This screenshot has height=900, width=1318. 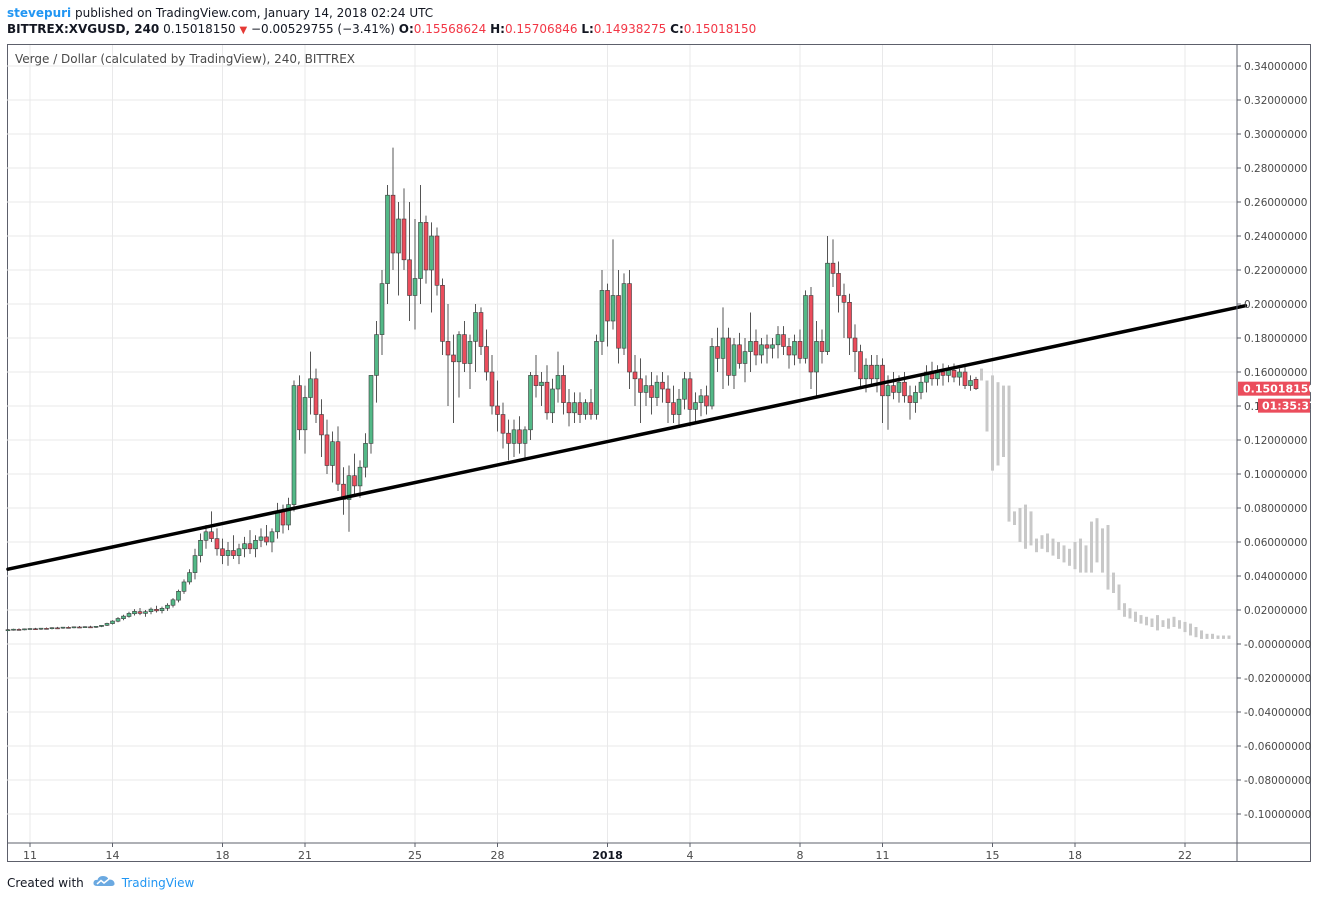 I want to click on y-tick-label: -0.06000000, so click(x=1277, y=747).